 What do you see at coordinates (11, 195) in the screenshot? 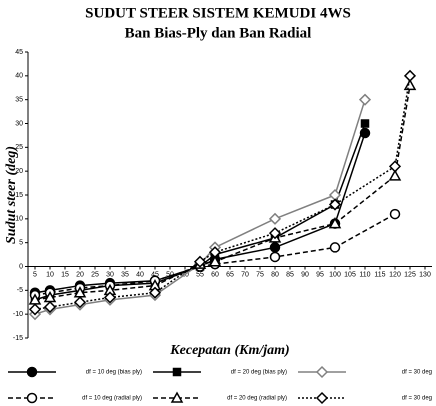
I see `y-axis-label: Sudut steer (deg)` at bounding box center [11, 195].